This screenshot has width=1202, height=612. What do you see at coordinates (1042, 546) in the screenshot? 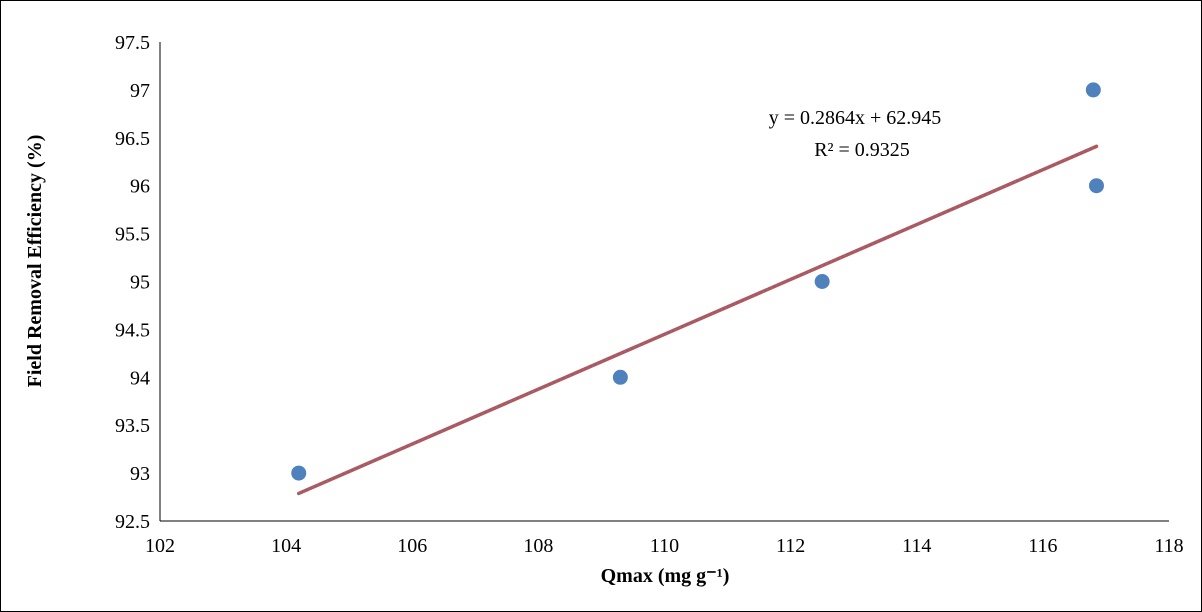
I see `x-tick-label: 116` at bounding box center [1042, 546].